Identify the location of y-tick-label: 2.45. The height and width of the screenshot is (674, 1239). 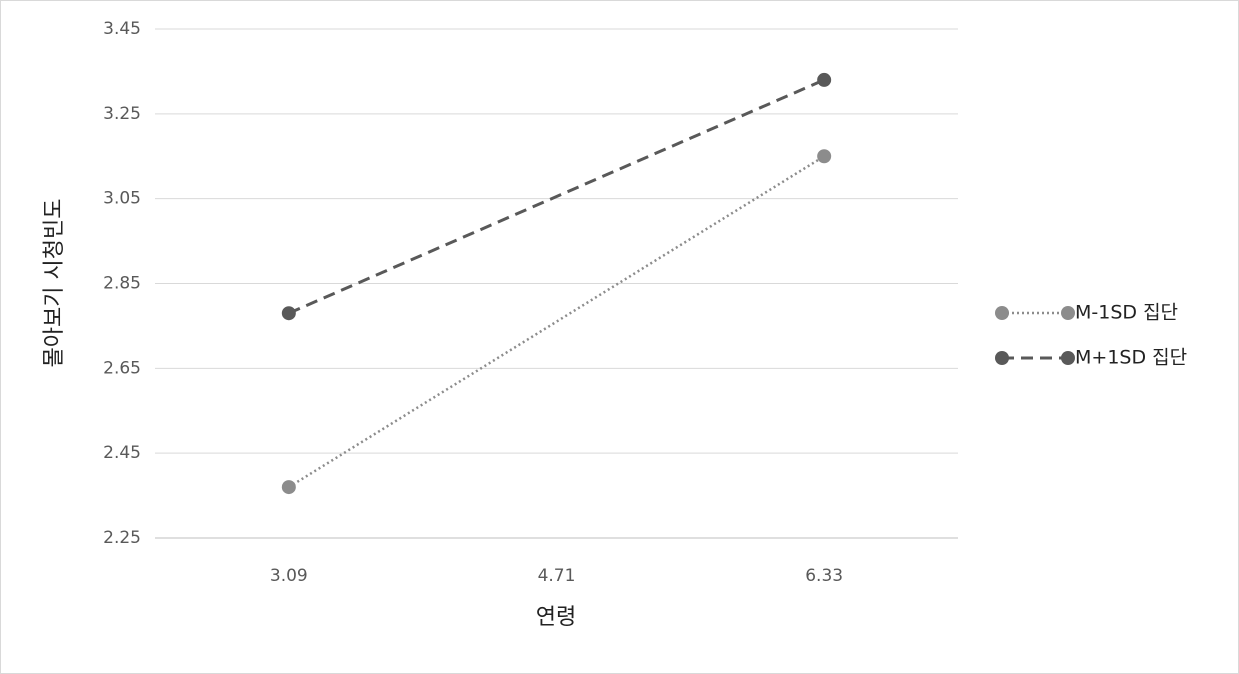
(122, 453).